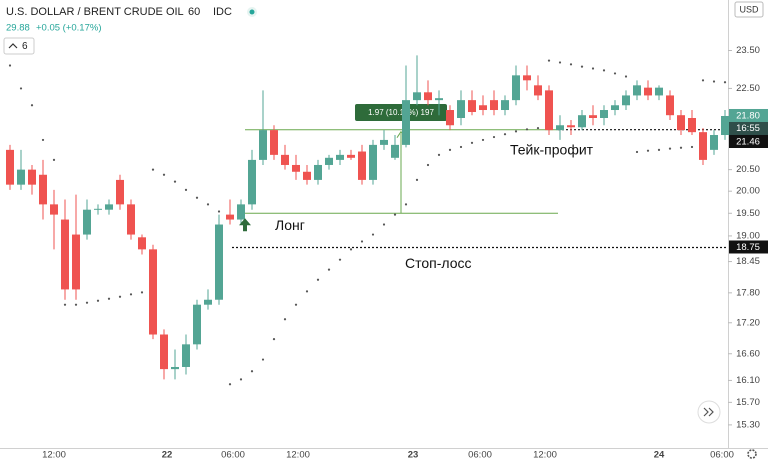 Image resolution: width=768 pixels, height=461 pixels. What do you see at coordinates (298, 455) in the screenshot?
I see `x-tick-label: 12:00` at bounding box center [298, 455].